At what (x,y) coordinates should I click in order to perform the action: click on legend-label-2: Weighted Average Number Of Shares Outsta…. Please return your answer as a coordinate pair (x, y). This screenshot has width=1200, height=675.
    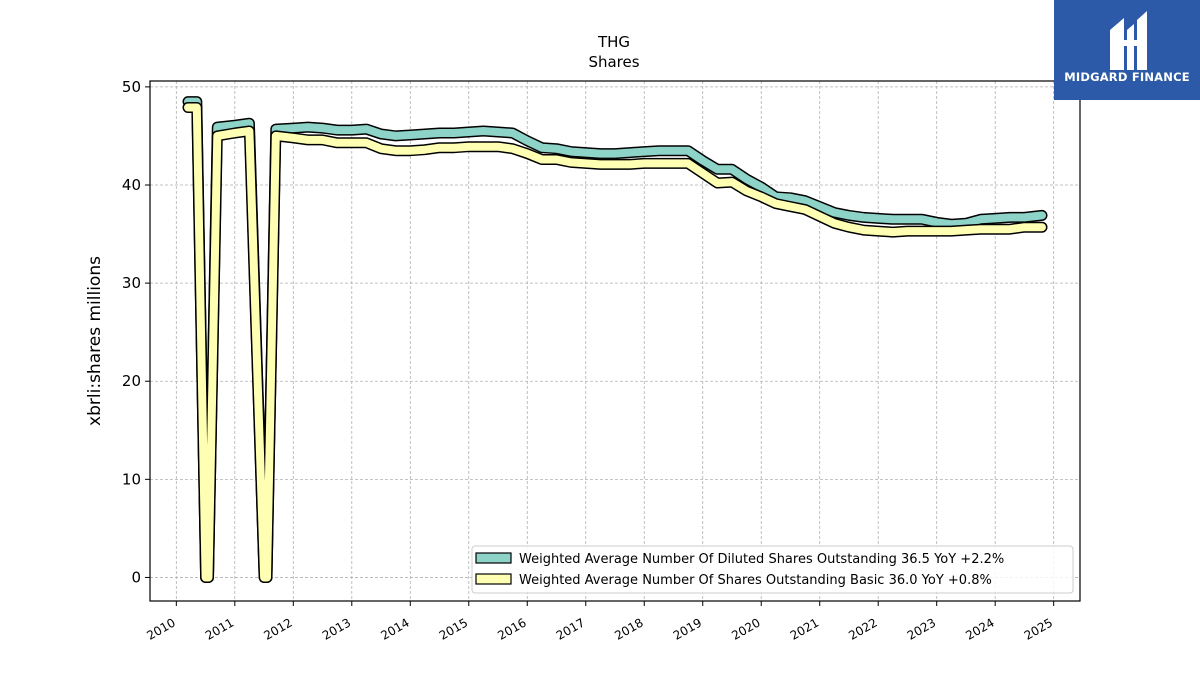
    Looking at the image, I should click on (755, 580).